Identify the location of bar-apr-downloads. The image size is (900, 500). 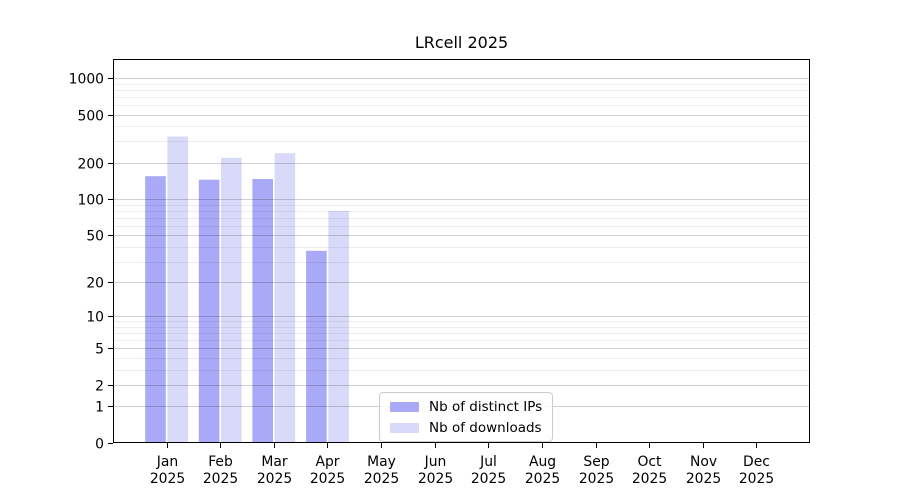
(338, 326).